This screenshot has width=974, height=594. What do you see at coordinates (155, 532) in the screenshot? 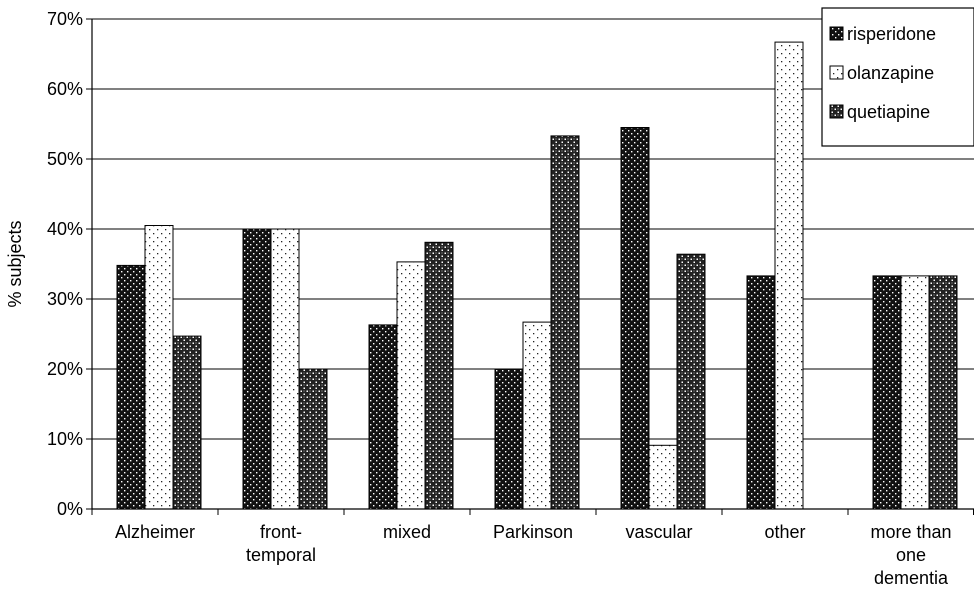
I see `x-category-label: Alzheimer` at bounding box center [155, 532].